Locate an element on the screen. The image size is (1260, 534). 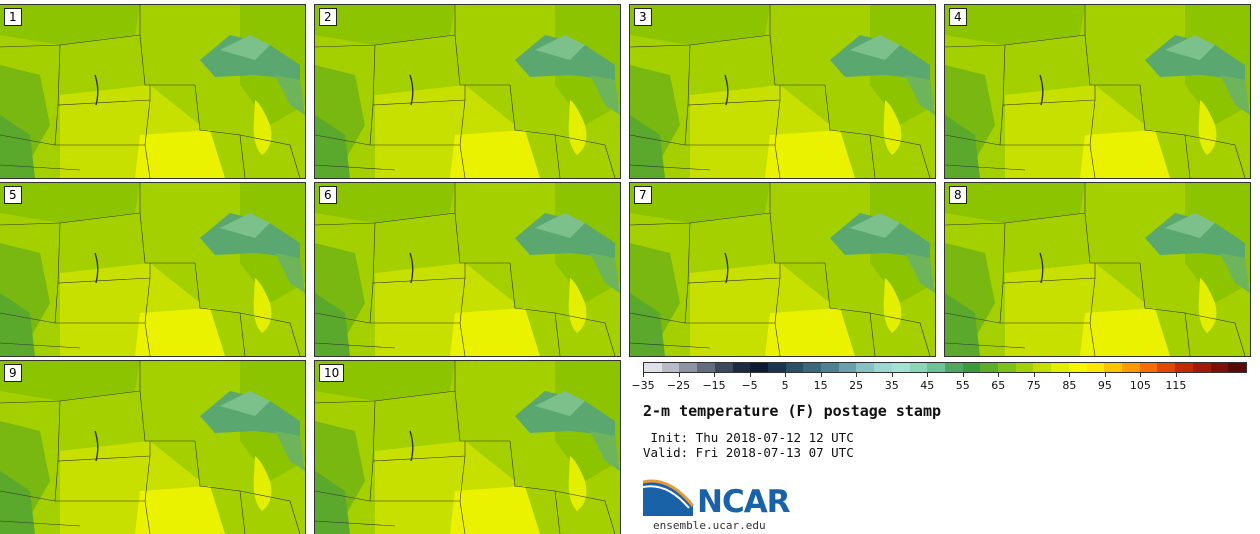
map-panel-3: 3 is located at coordinates (782, 91).